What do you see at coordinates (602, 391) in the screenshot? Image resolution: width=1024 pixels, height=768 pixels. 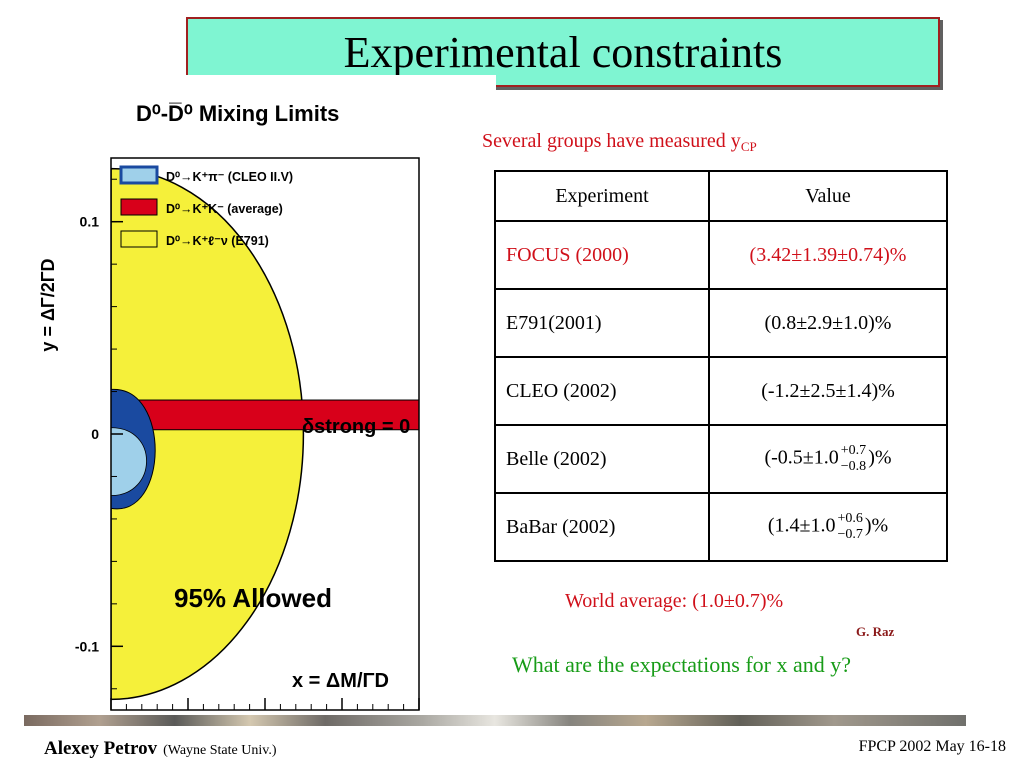 I see `cell-experiment: CLEO (2002)` at bounding box center [602, 391].